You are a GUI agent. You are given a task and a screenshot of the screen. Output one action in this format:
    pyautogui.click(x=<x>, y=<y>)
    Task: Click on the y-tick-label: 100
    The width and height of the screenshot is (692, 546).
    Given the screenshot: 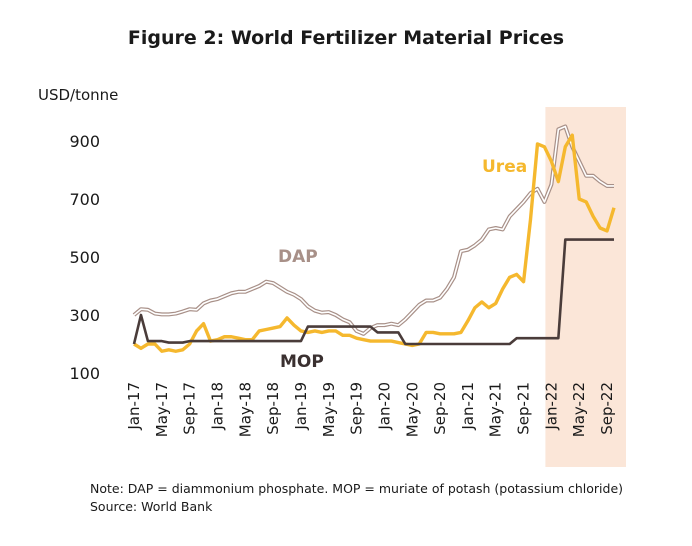 What is the action you would take?
    pyautogui.click(x=84, y=373)
    